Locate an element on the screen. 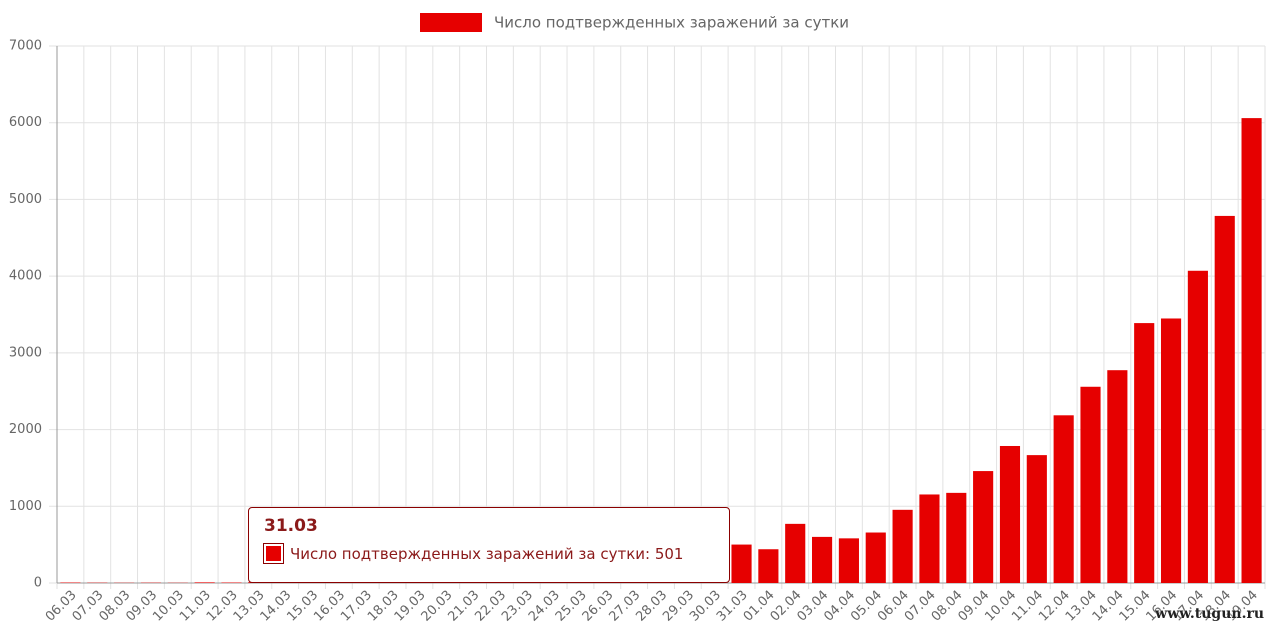  tooltip-value: 501 is located at coordinates (669, 553).